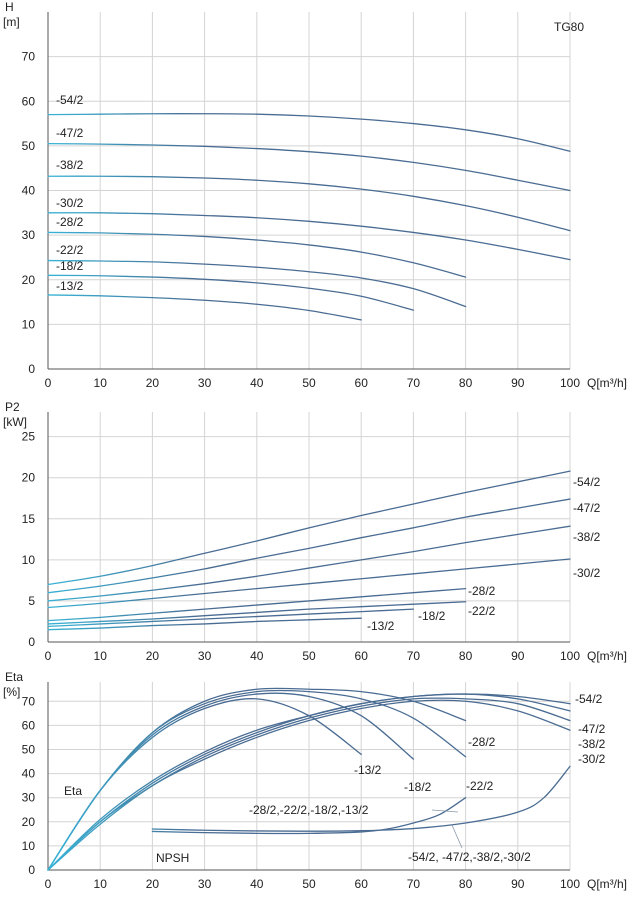 The image size is (640, 901). Describe the element at coordinates (482, 742) in the screenshot. I see `efficiency-series-label-28-2: -28/2` at that location.